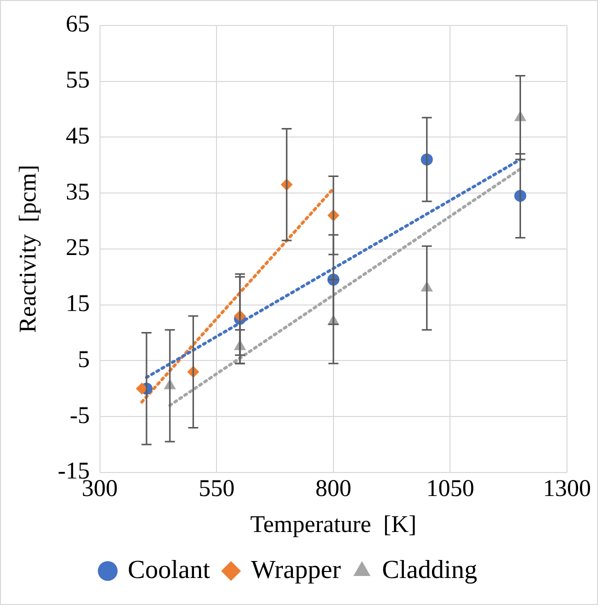 This screenshot has height=605, width=598. I want to click on y-tick-label: 15, so click(78, 304).